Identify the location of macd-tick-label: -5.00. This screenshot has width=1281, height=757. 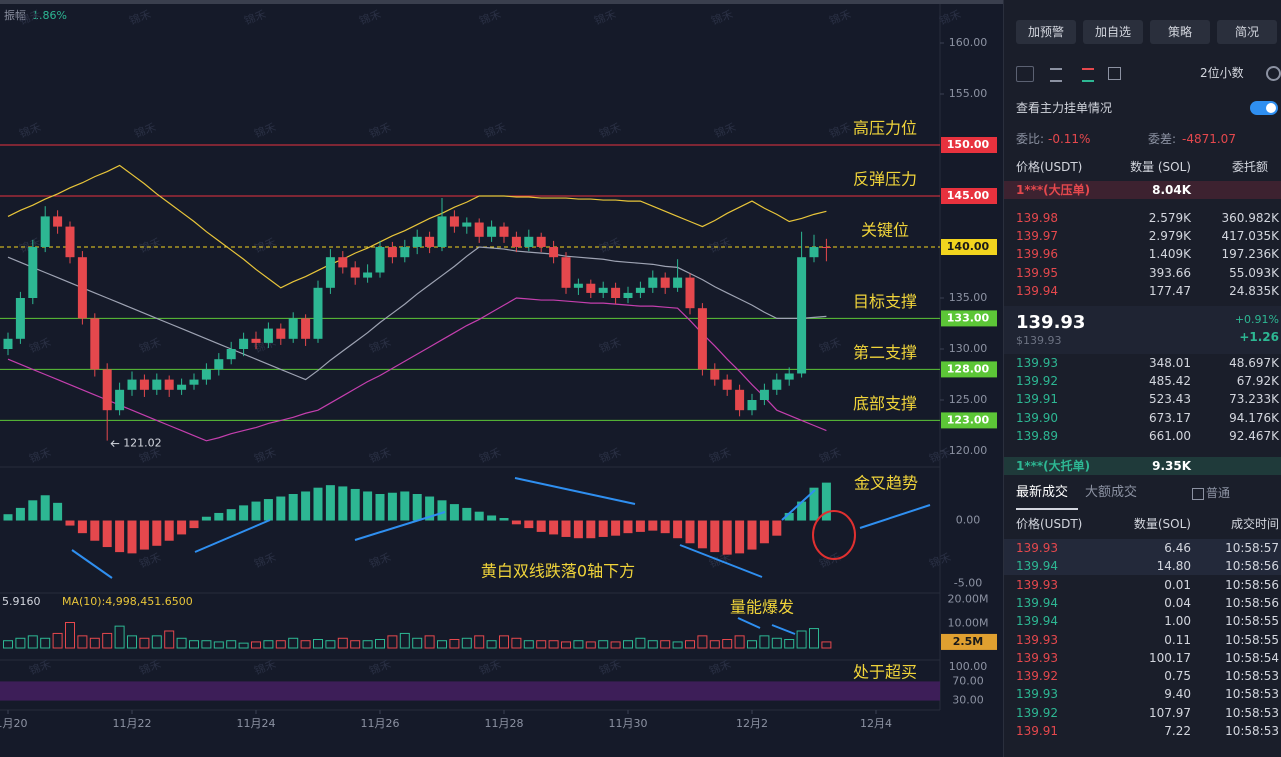
(968, 583).